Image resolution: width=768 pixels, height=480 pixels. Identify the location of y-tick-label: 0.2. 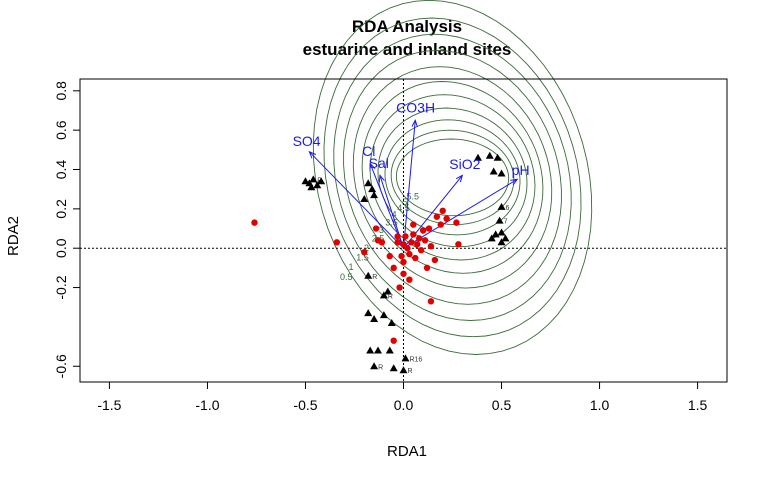
(61, 209).